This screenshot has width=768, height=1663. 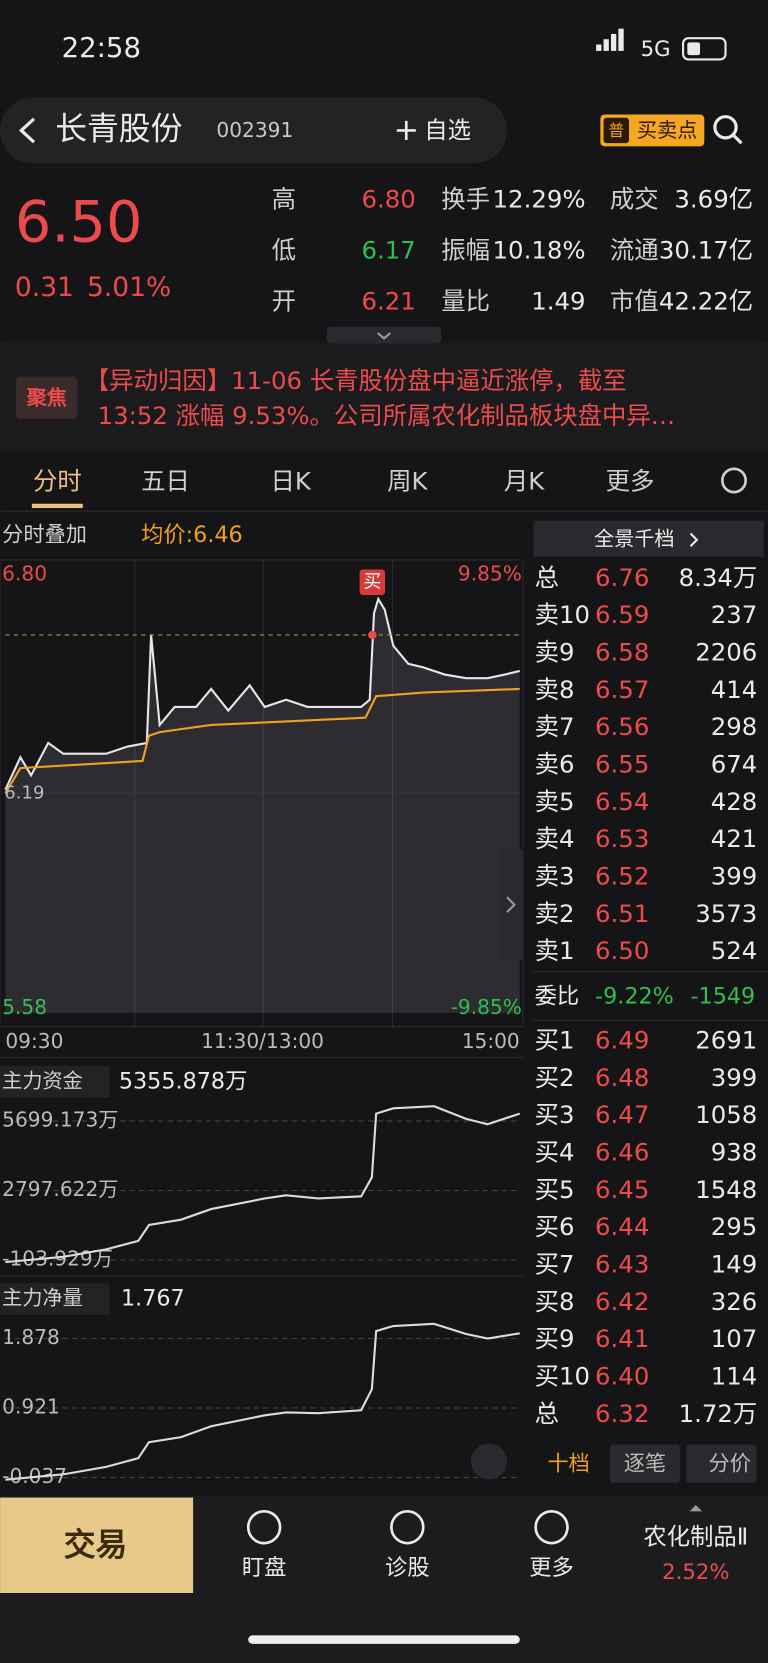 I want to click on trade-button, so click(x=97, y=1545).